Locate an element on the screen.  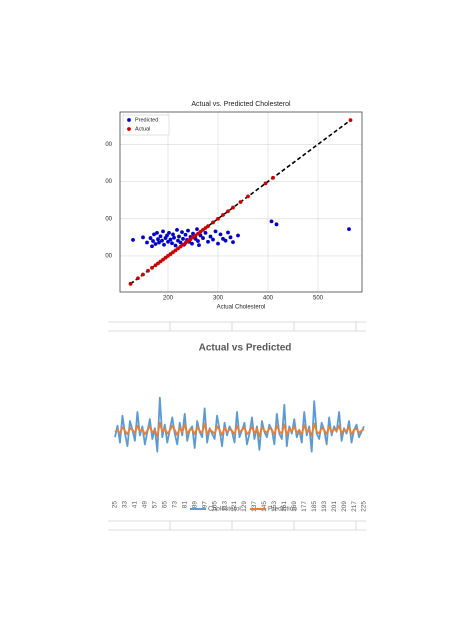
x-tick-label: 161 is located at coordinates (284, 506).